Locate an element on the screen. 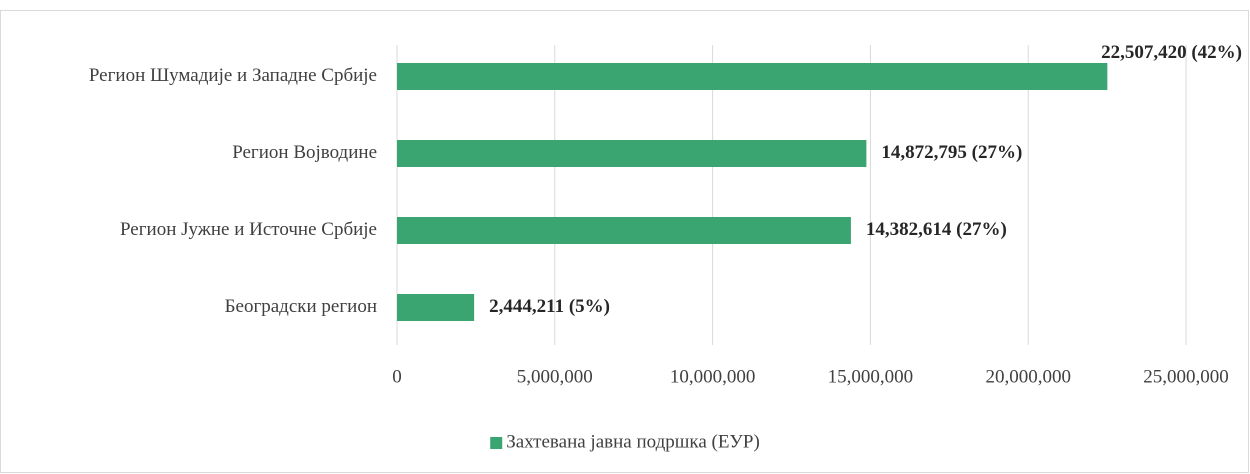 This screenshot has width=1250, height=474. legend-swatch is located at coordinates (496, 443).